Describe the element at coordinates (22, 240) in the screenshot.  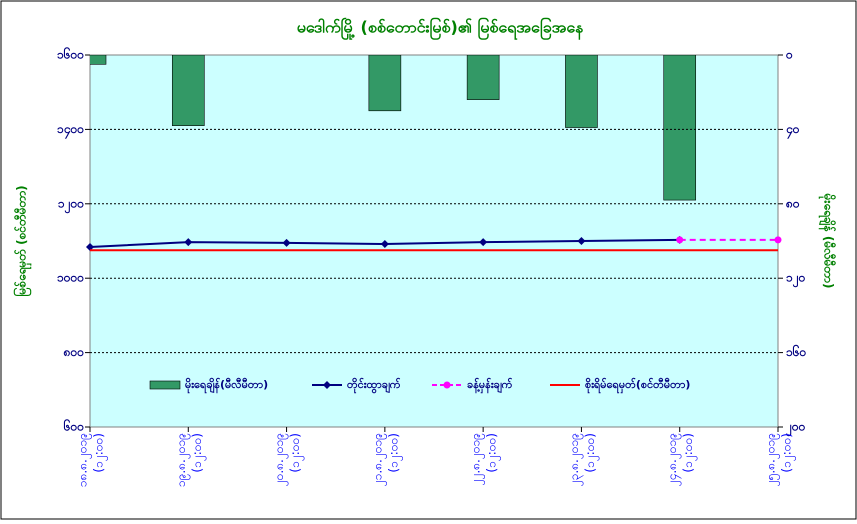
I see `y-axis-title: မြစ်ရေမှတ် (စင်တီမီတာ)` at that location.